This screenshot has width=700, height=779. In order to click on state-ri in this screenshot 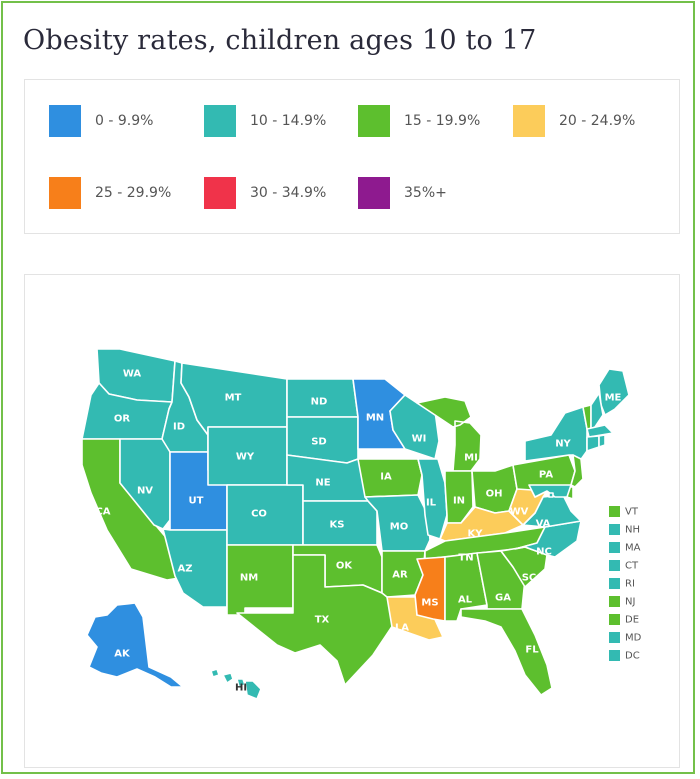, I will do `click(602, 441)`.